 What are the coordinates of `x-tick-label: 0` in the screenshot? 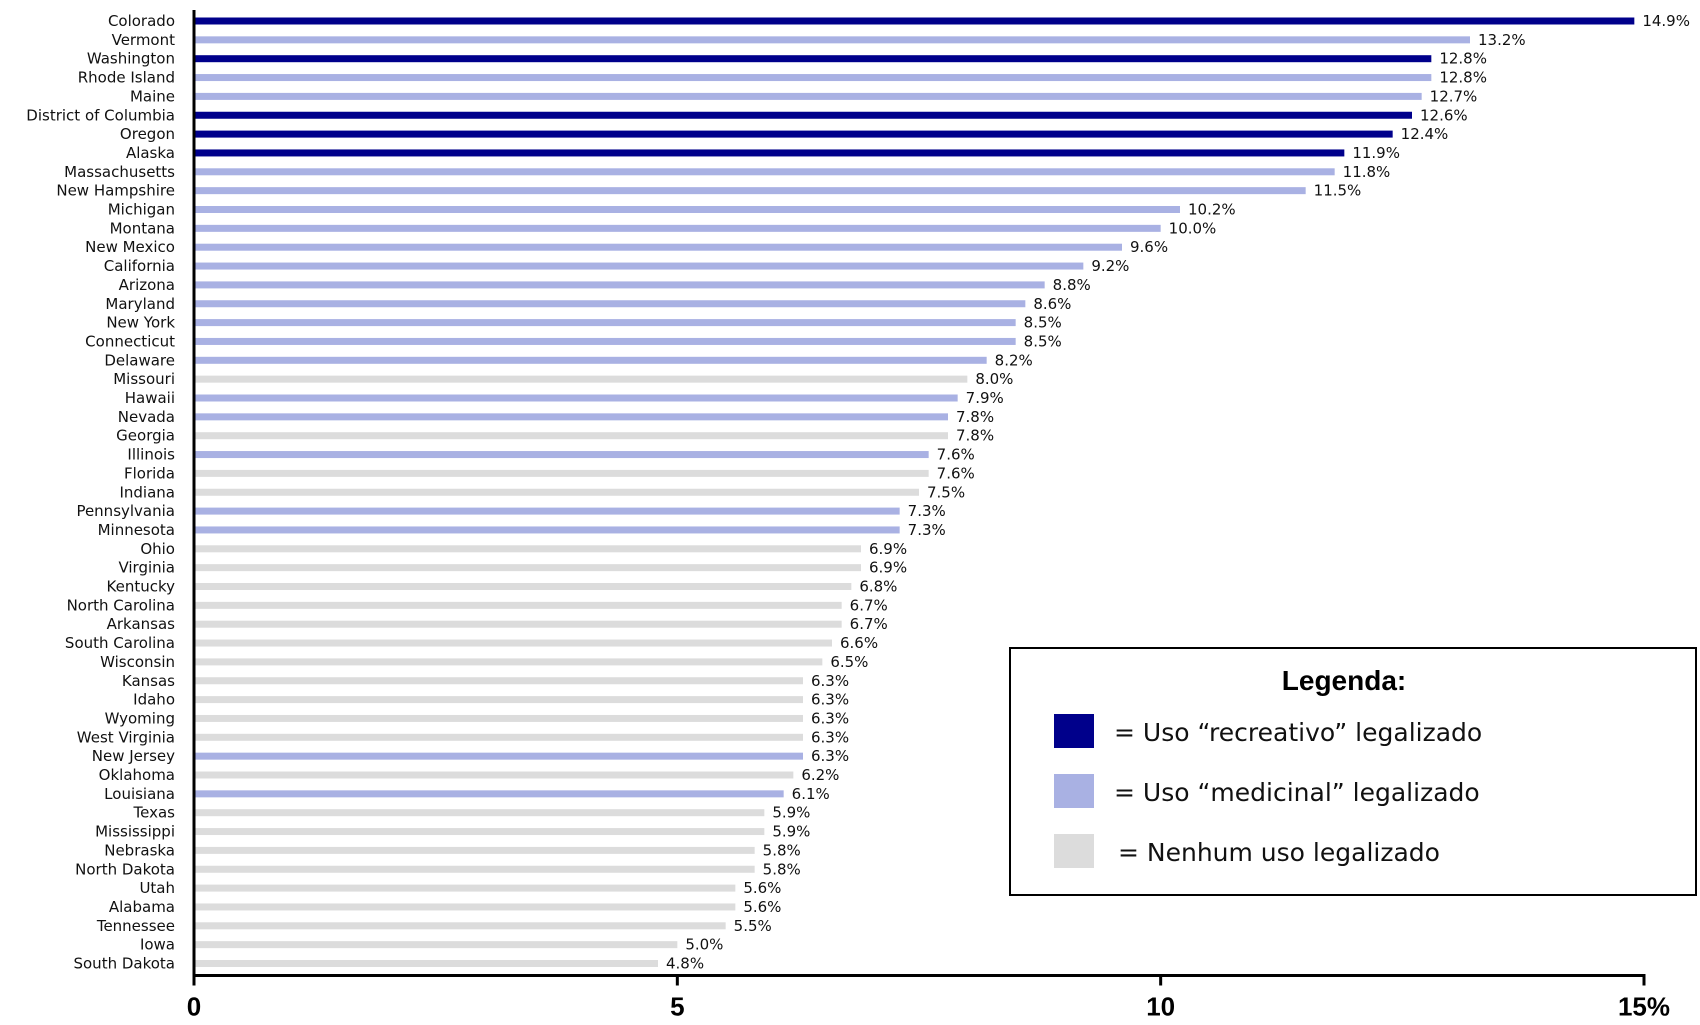 It's located at (194, 1007).